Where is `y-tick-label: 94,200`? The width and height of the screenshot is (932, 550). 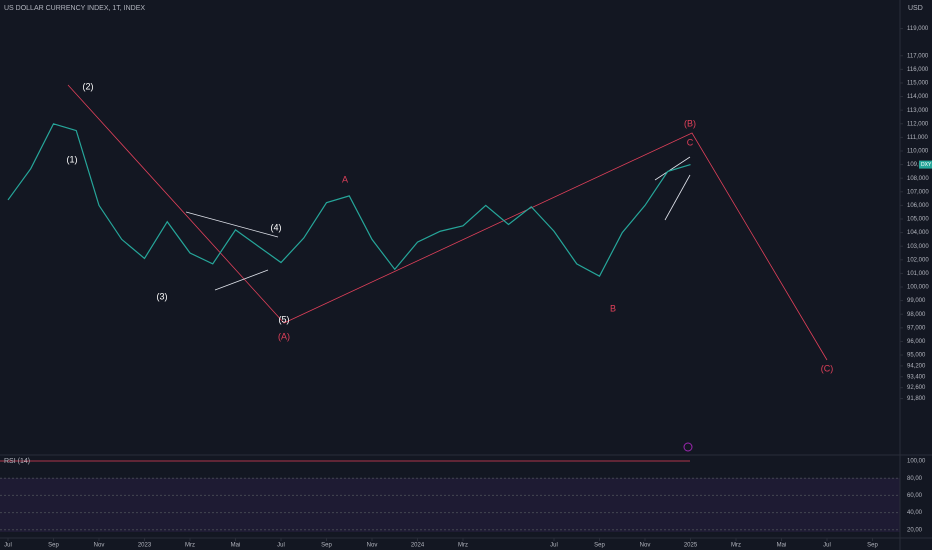 y-tick-label: 94,200 is located at coordinates (916, 366).